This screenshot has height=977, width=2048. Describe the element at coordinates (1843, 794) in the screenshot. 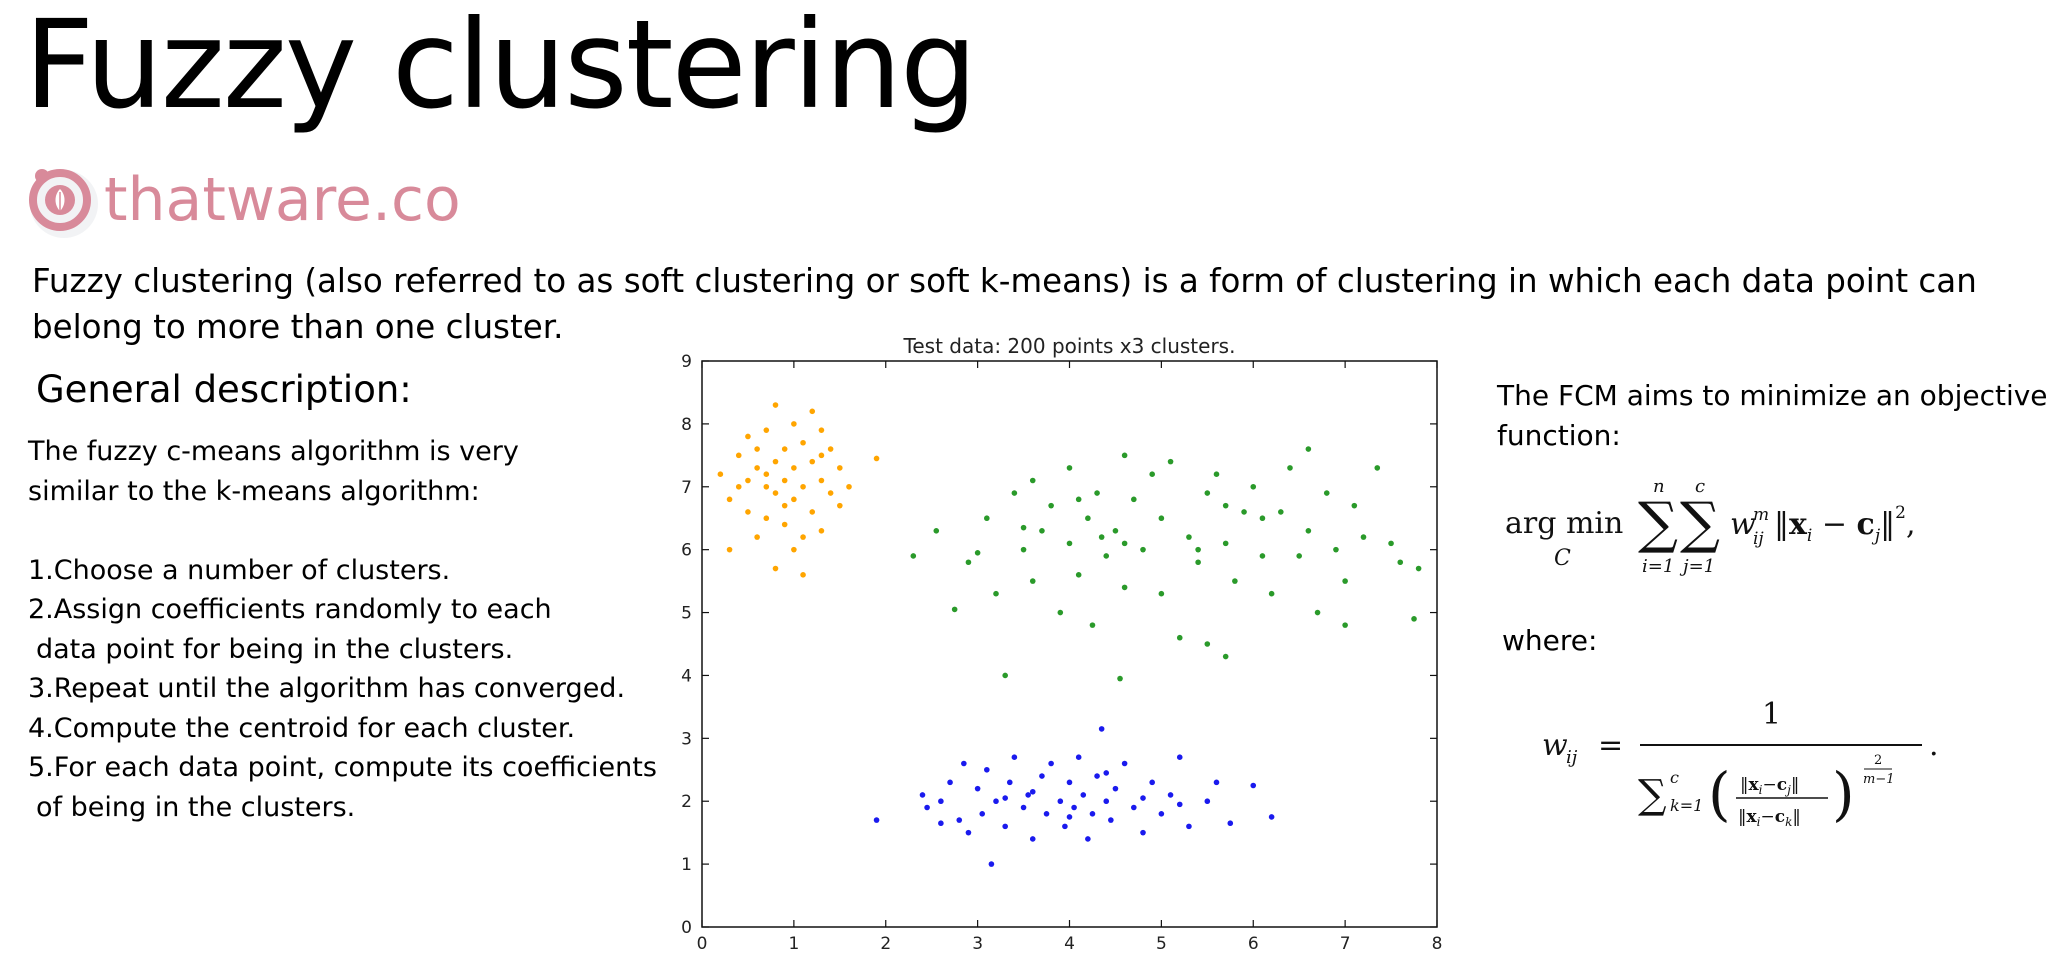

I see `right-paren: )` at that location.